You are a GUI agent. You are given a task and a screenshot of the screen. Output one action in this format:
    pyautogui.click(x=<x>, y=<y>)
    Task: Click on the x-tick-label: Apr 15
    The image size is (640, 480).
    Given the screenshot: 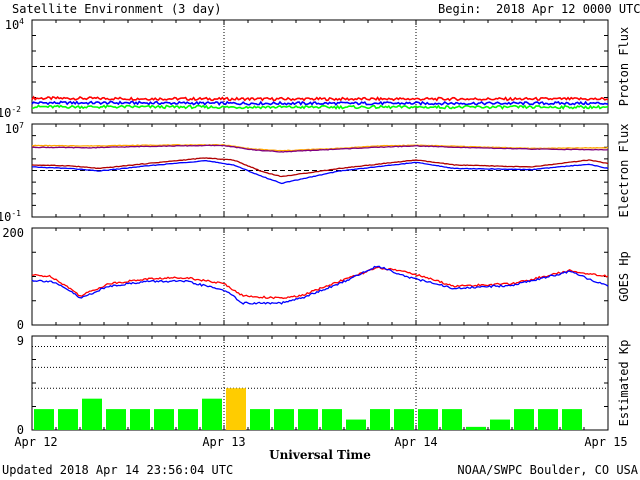 What is the action you would take?
    pyautogui.click(x=605, y=442)
    